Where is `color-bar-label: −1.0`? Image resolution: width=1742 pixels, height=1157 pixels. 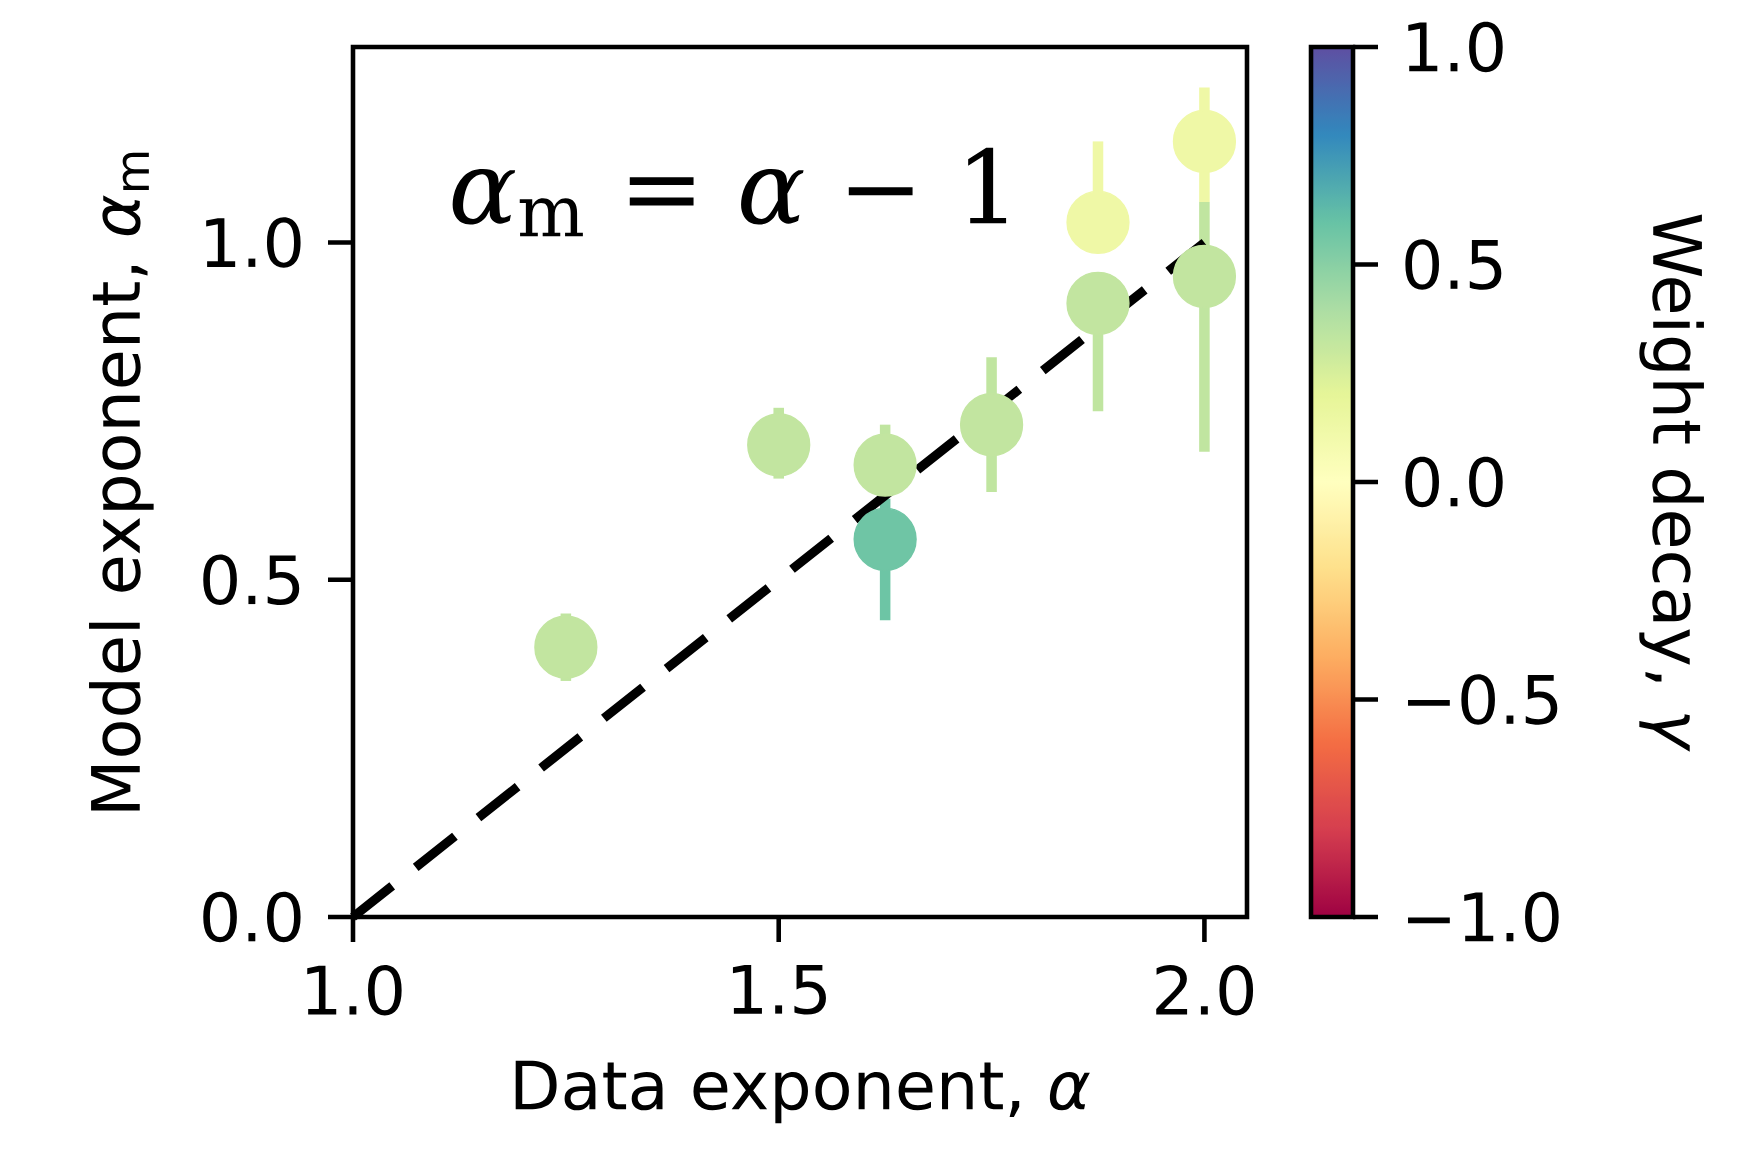 color-bar-label: −1.0 is located at coordinates (1483, 917).